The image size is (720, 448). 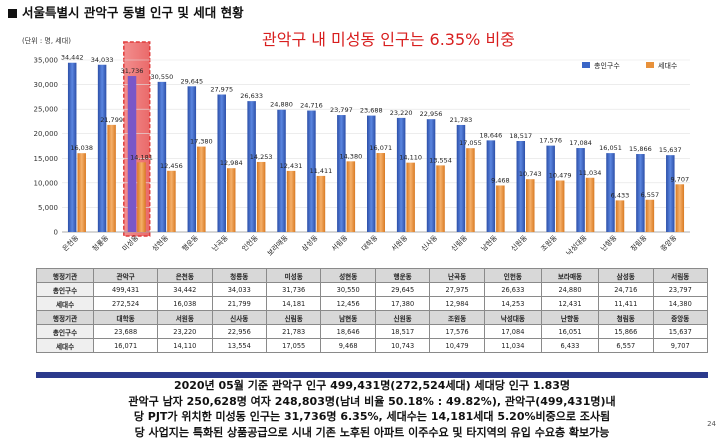 What do you see at coordinates (607, 65) in the screenshot?
I see `legend-label-population: 총인구수` at bounding box center [607, 65].